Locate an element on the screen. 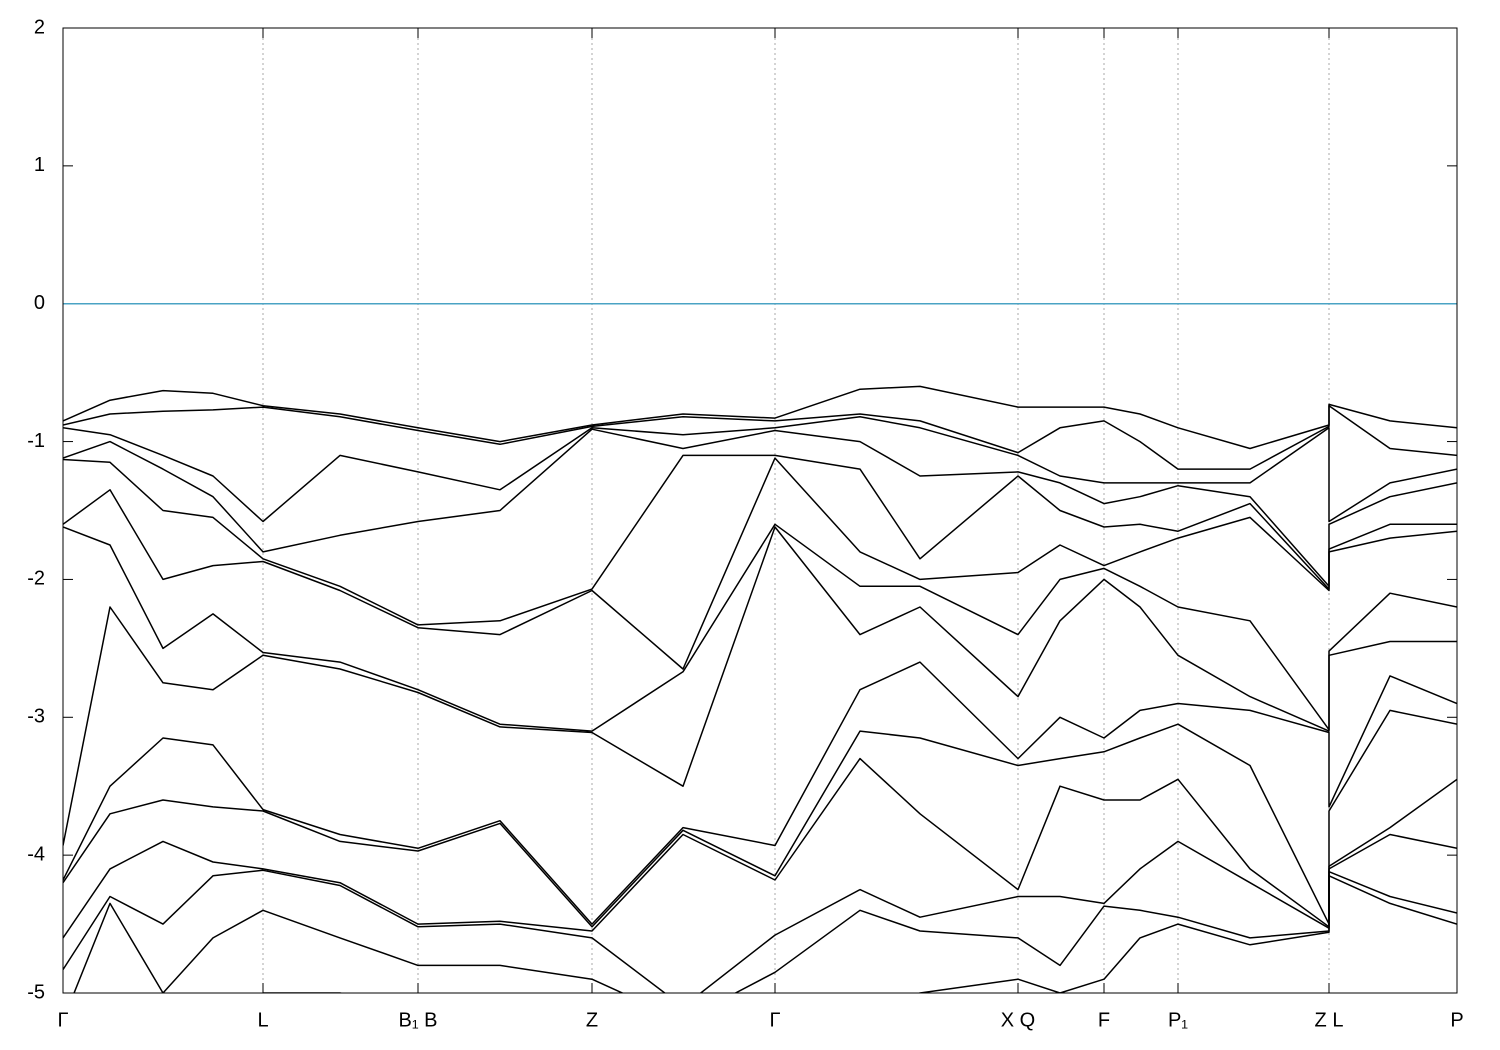 The image size is (1500, 1050). x-tick-label: P is located at coordinates (1456, 1020).